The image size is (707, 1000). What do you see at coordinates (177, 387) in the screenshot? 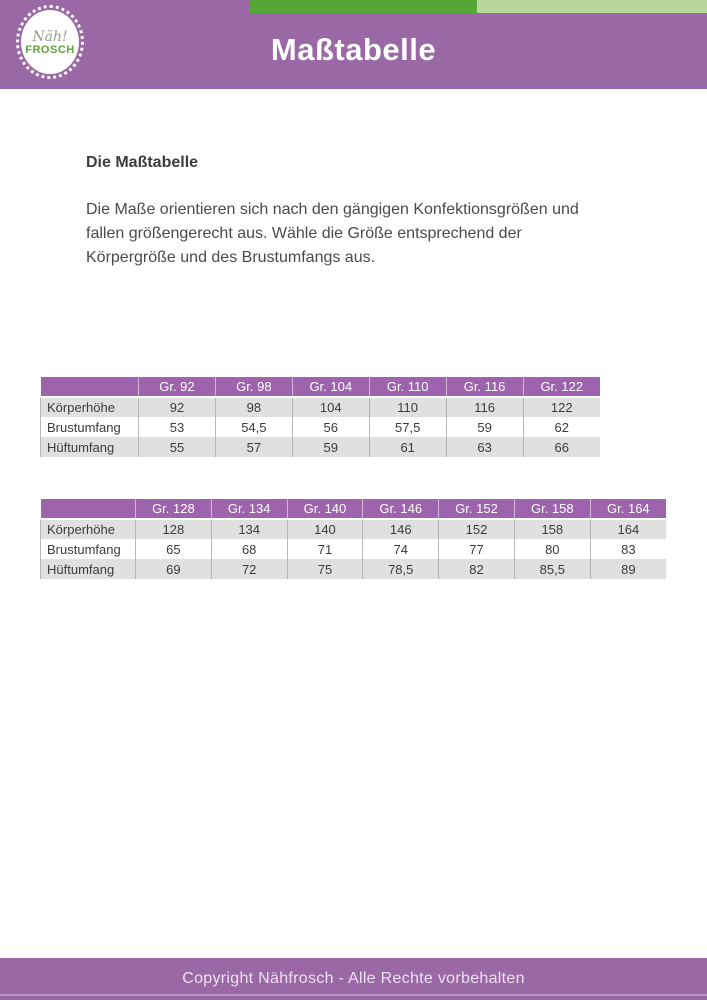
I see `column-header: Gr. 92` at bounding box center [177, 387].